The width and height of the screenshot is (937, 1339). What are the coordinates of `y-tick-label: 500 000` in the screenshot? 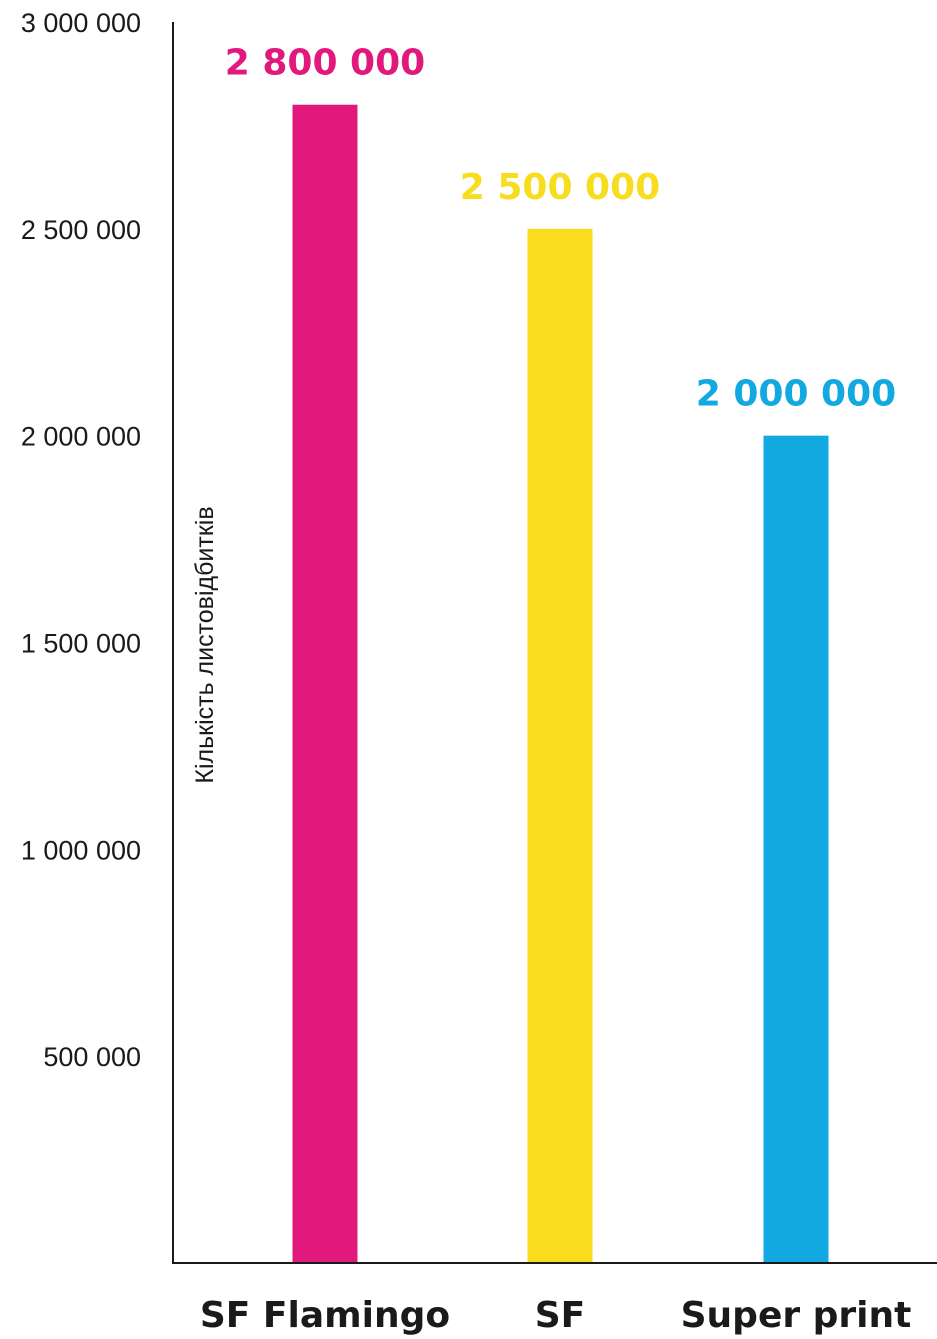 It's located at (92, 1057).